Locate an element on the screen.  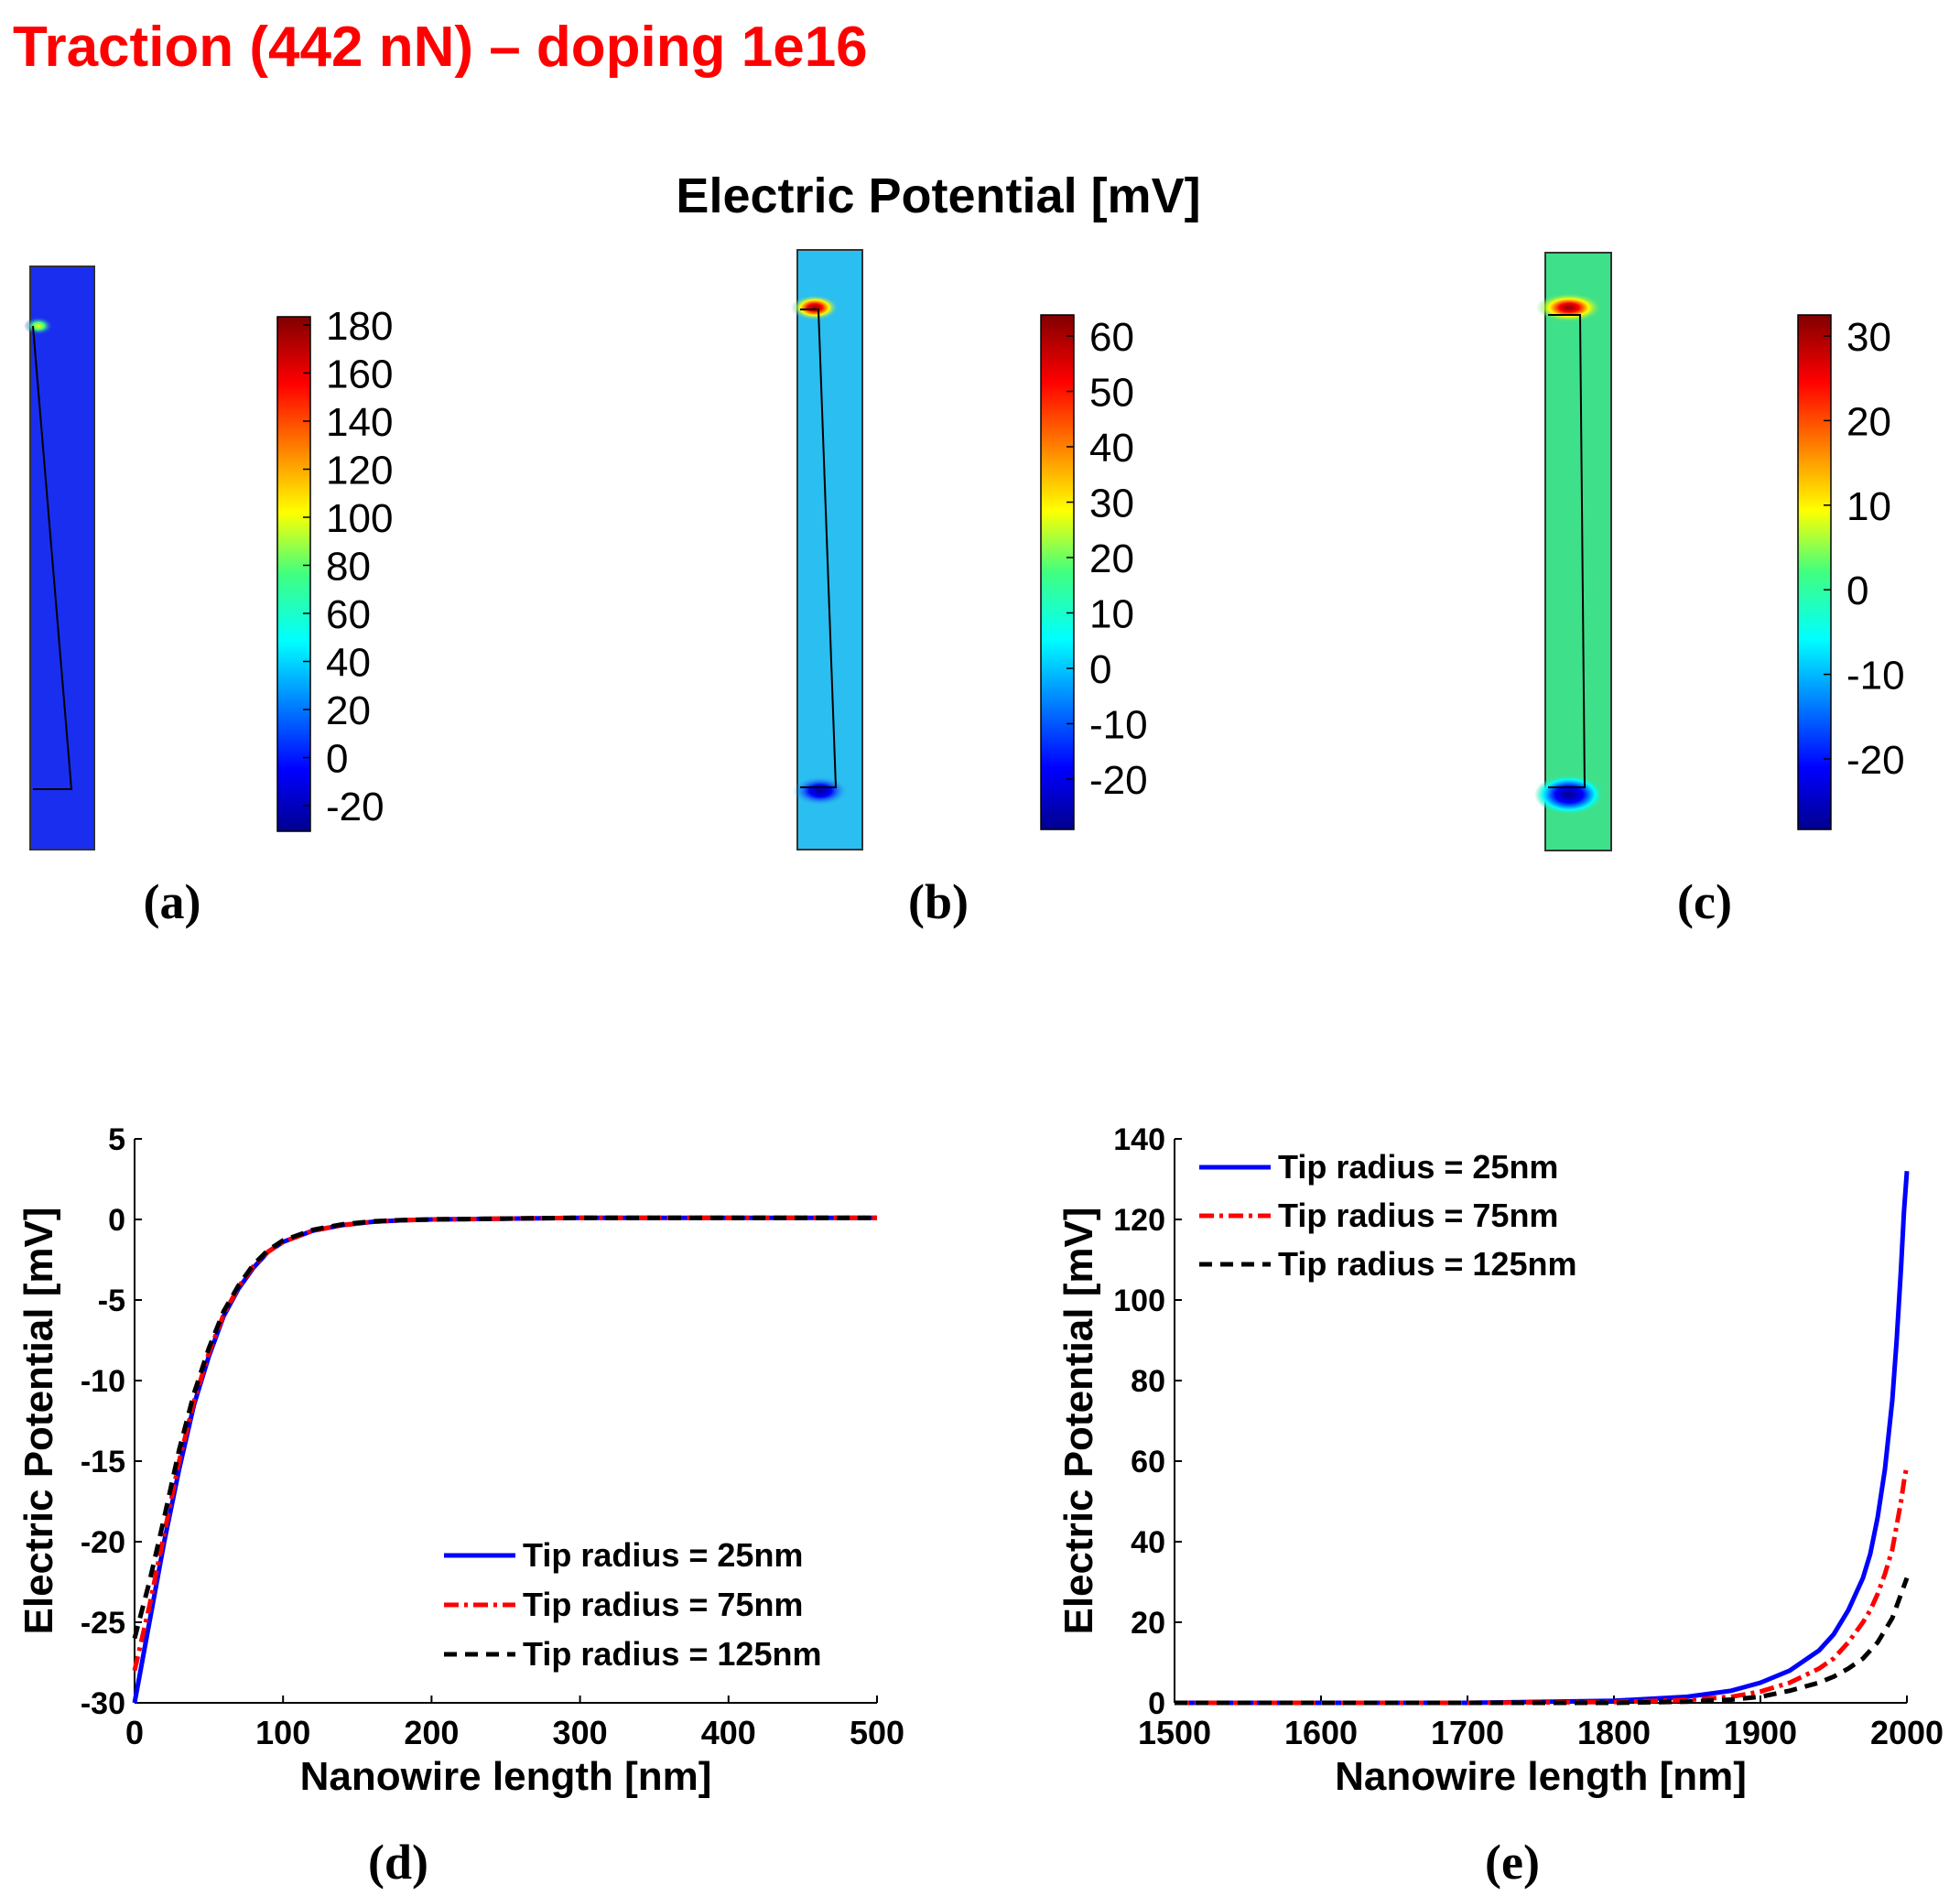
nanowire-field-a is located at coordinates (62, 557).